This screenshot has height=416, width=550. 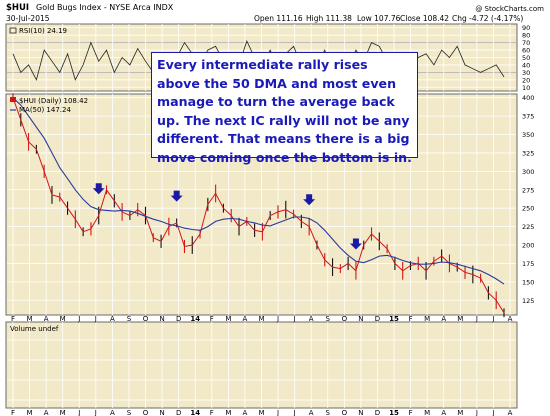 What do you see at coordinates (528, 117) in the screenshot?
I see `price-tick-label: 375` at bounding box center [528, 117].